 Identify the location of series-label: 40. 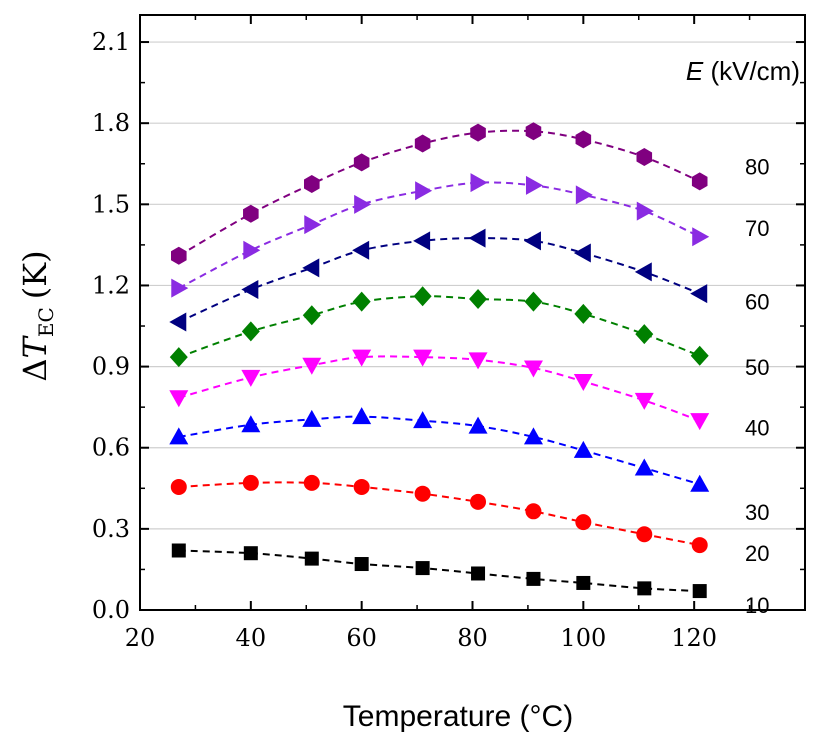
(757, 428).